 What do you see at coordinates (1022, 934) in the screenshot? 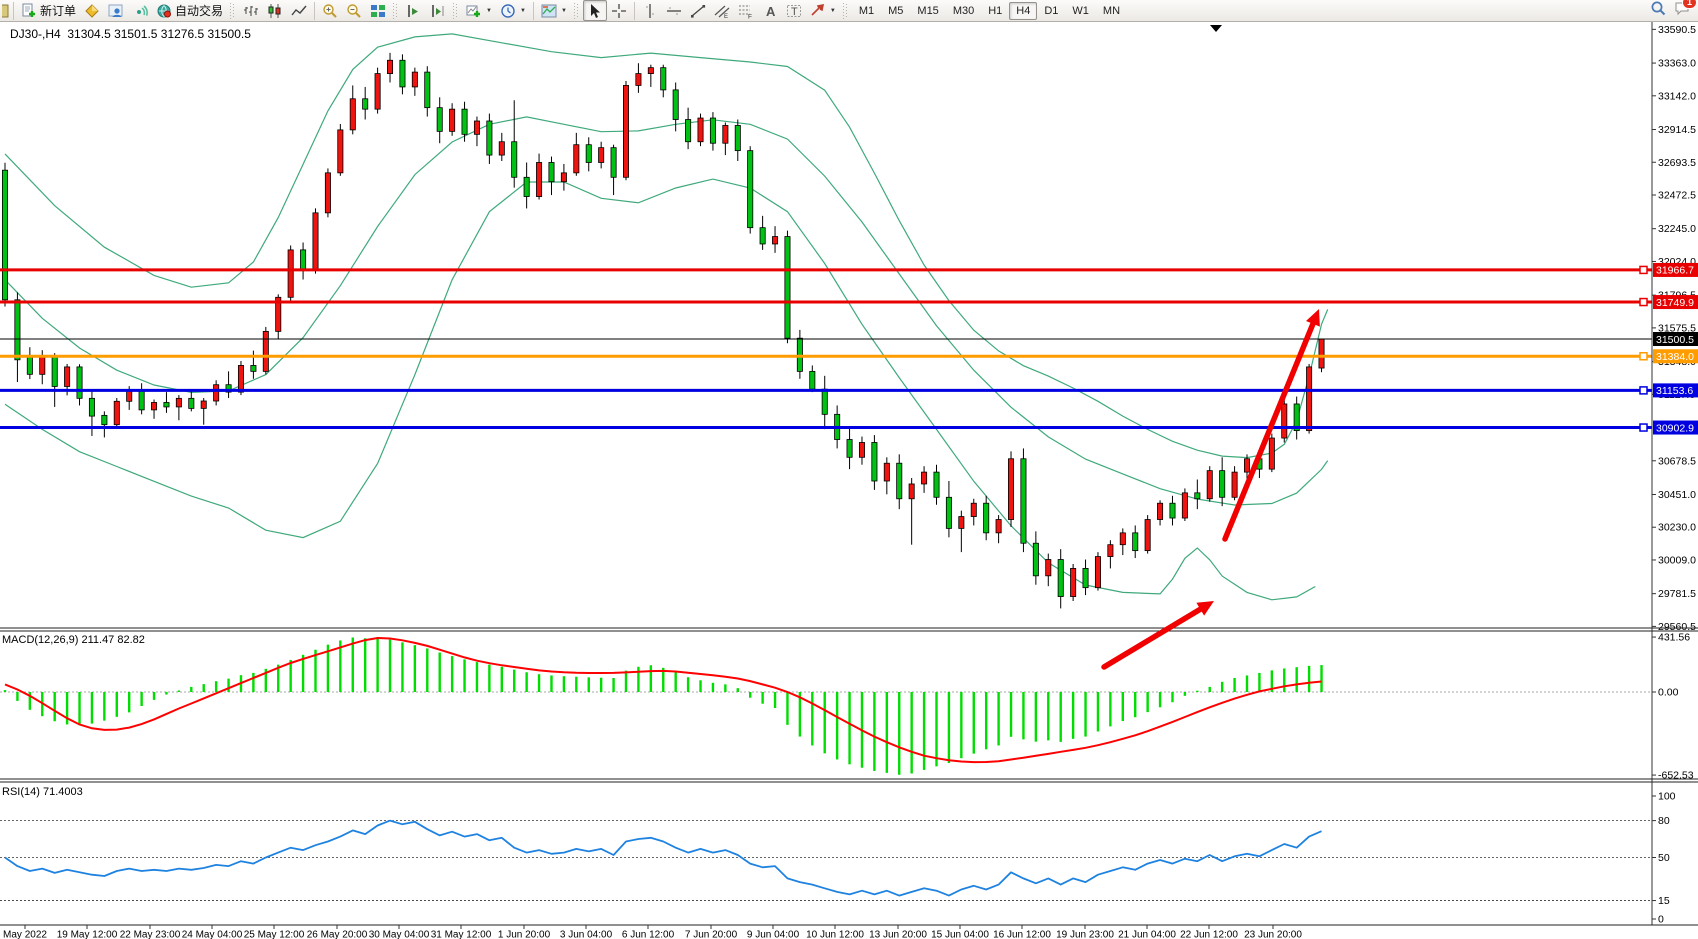
I see `date-tick-label: 16 Jun 12:00` at bounding box center [1022, 934].